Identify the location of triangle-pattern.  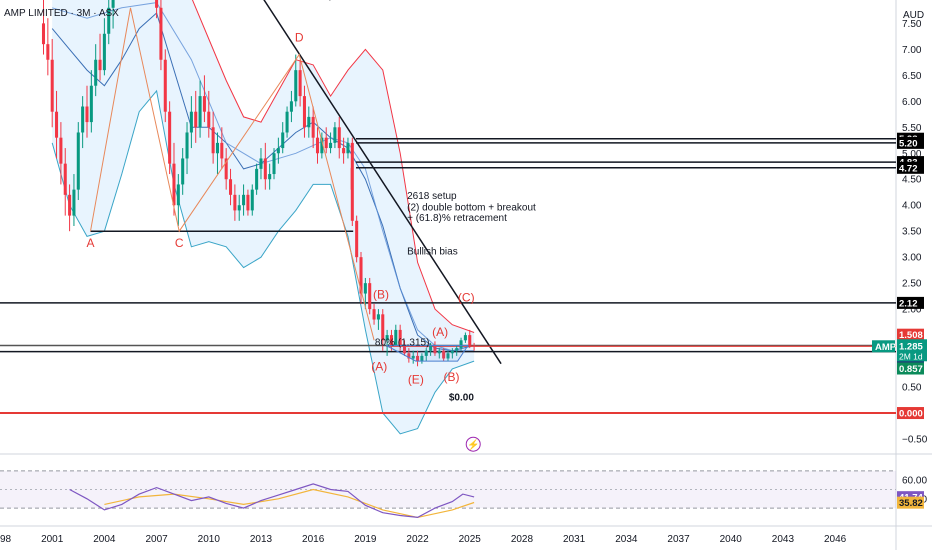
(427, 353).